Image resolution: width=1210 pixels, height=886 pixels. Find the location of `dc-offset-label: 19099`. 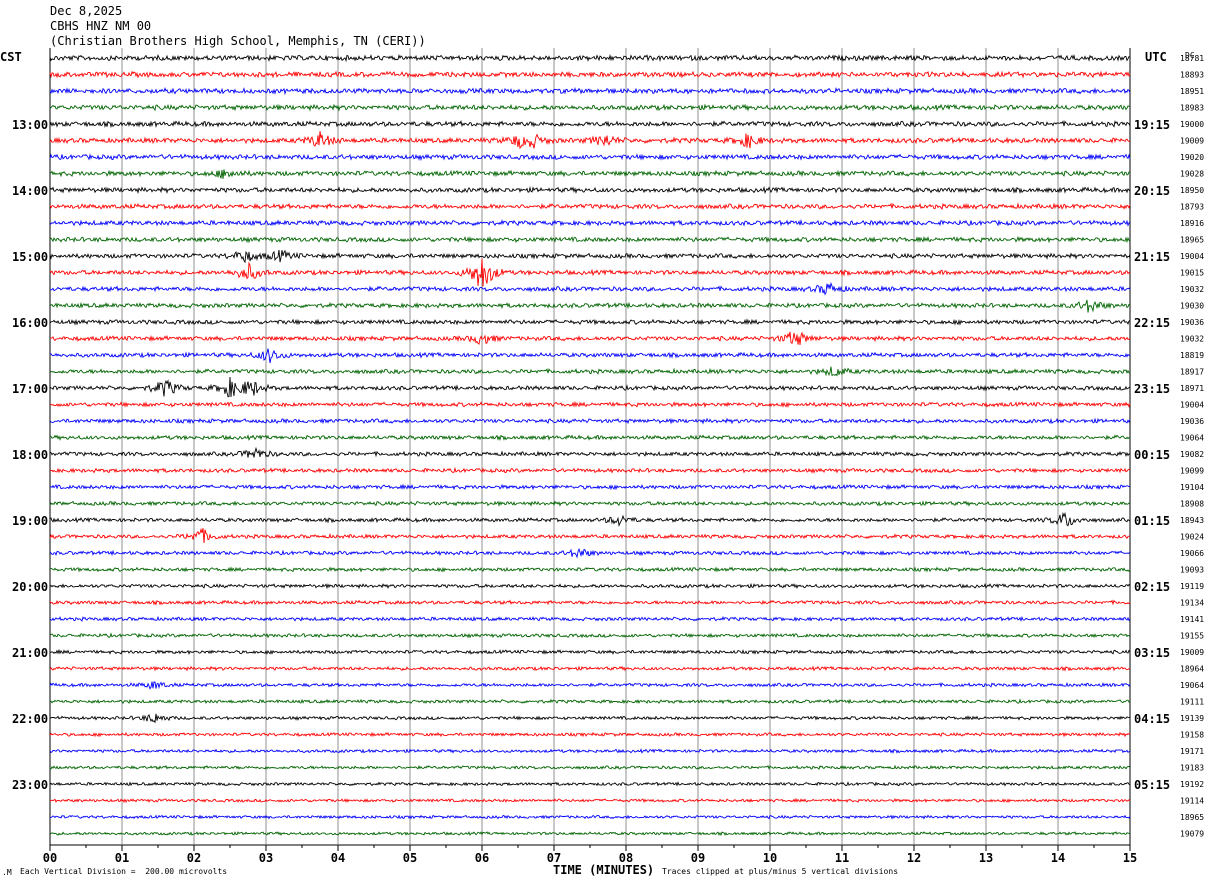

dc-offset-label: 19099 is located at coordinates (1192, 471).